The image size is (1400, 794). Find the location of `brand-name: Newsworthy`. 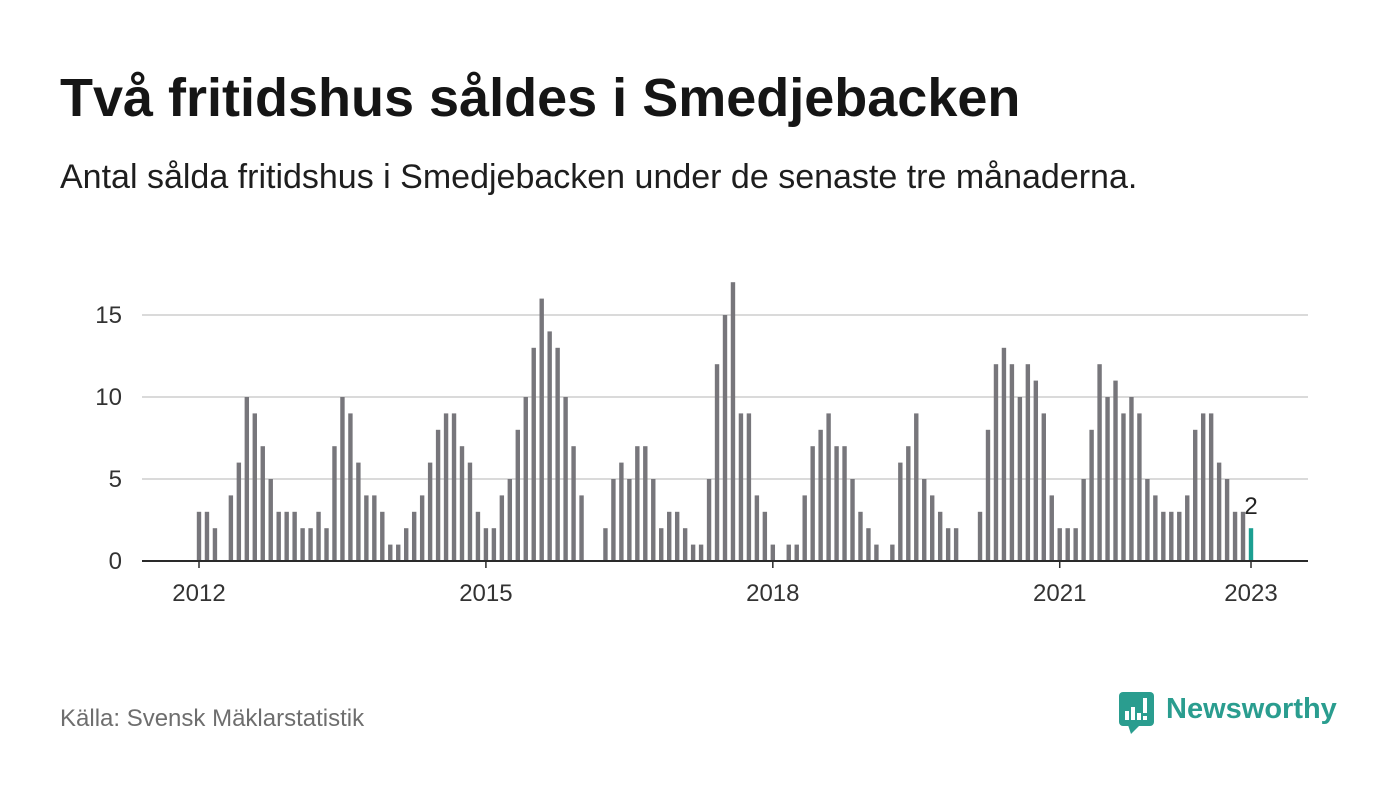

brand-name: Newsworthy is located at coordinates (1251, 709).